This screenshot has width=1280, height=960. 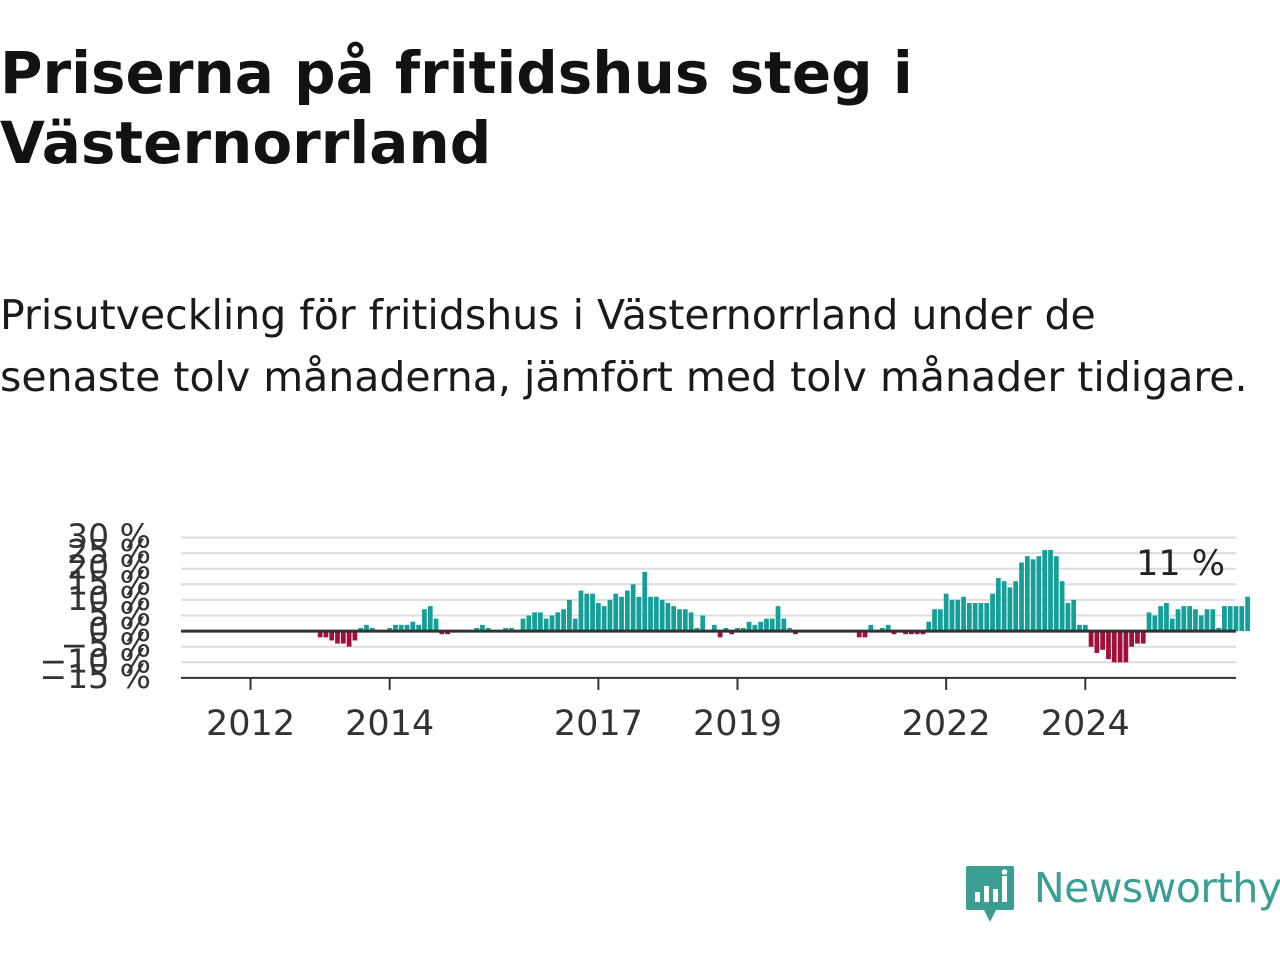 I want to click on y-tick-label: −5 %, so click(x=106, y=645).